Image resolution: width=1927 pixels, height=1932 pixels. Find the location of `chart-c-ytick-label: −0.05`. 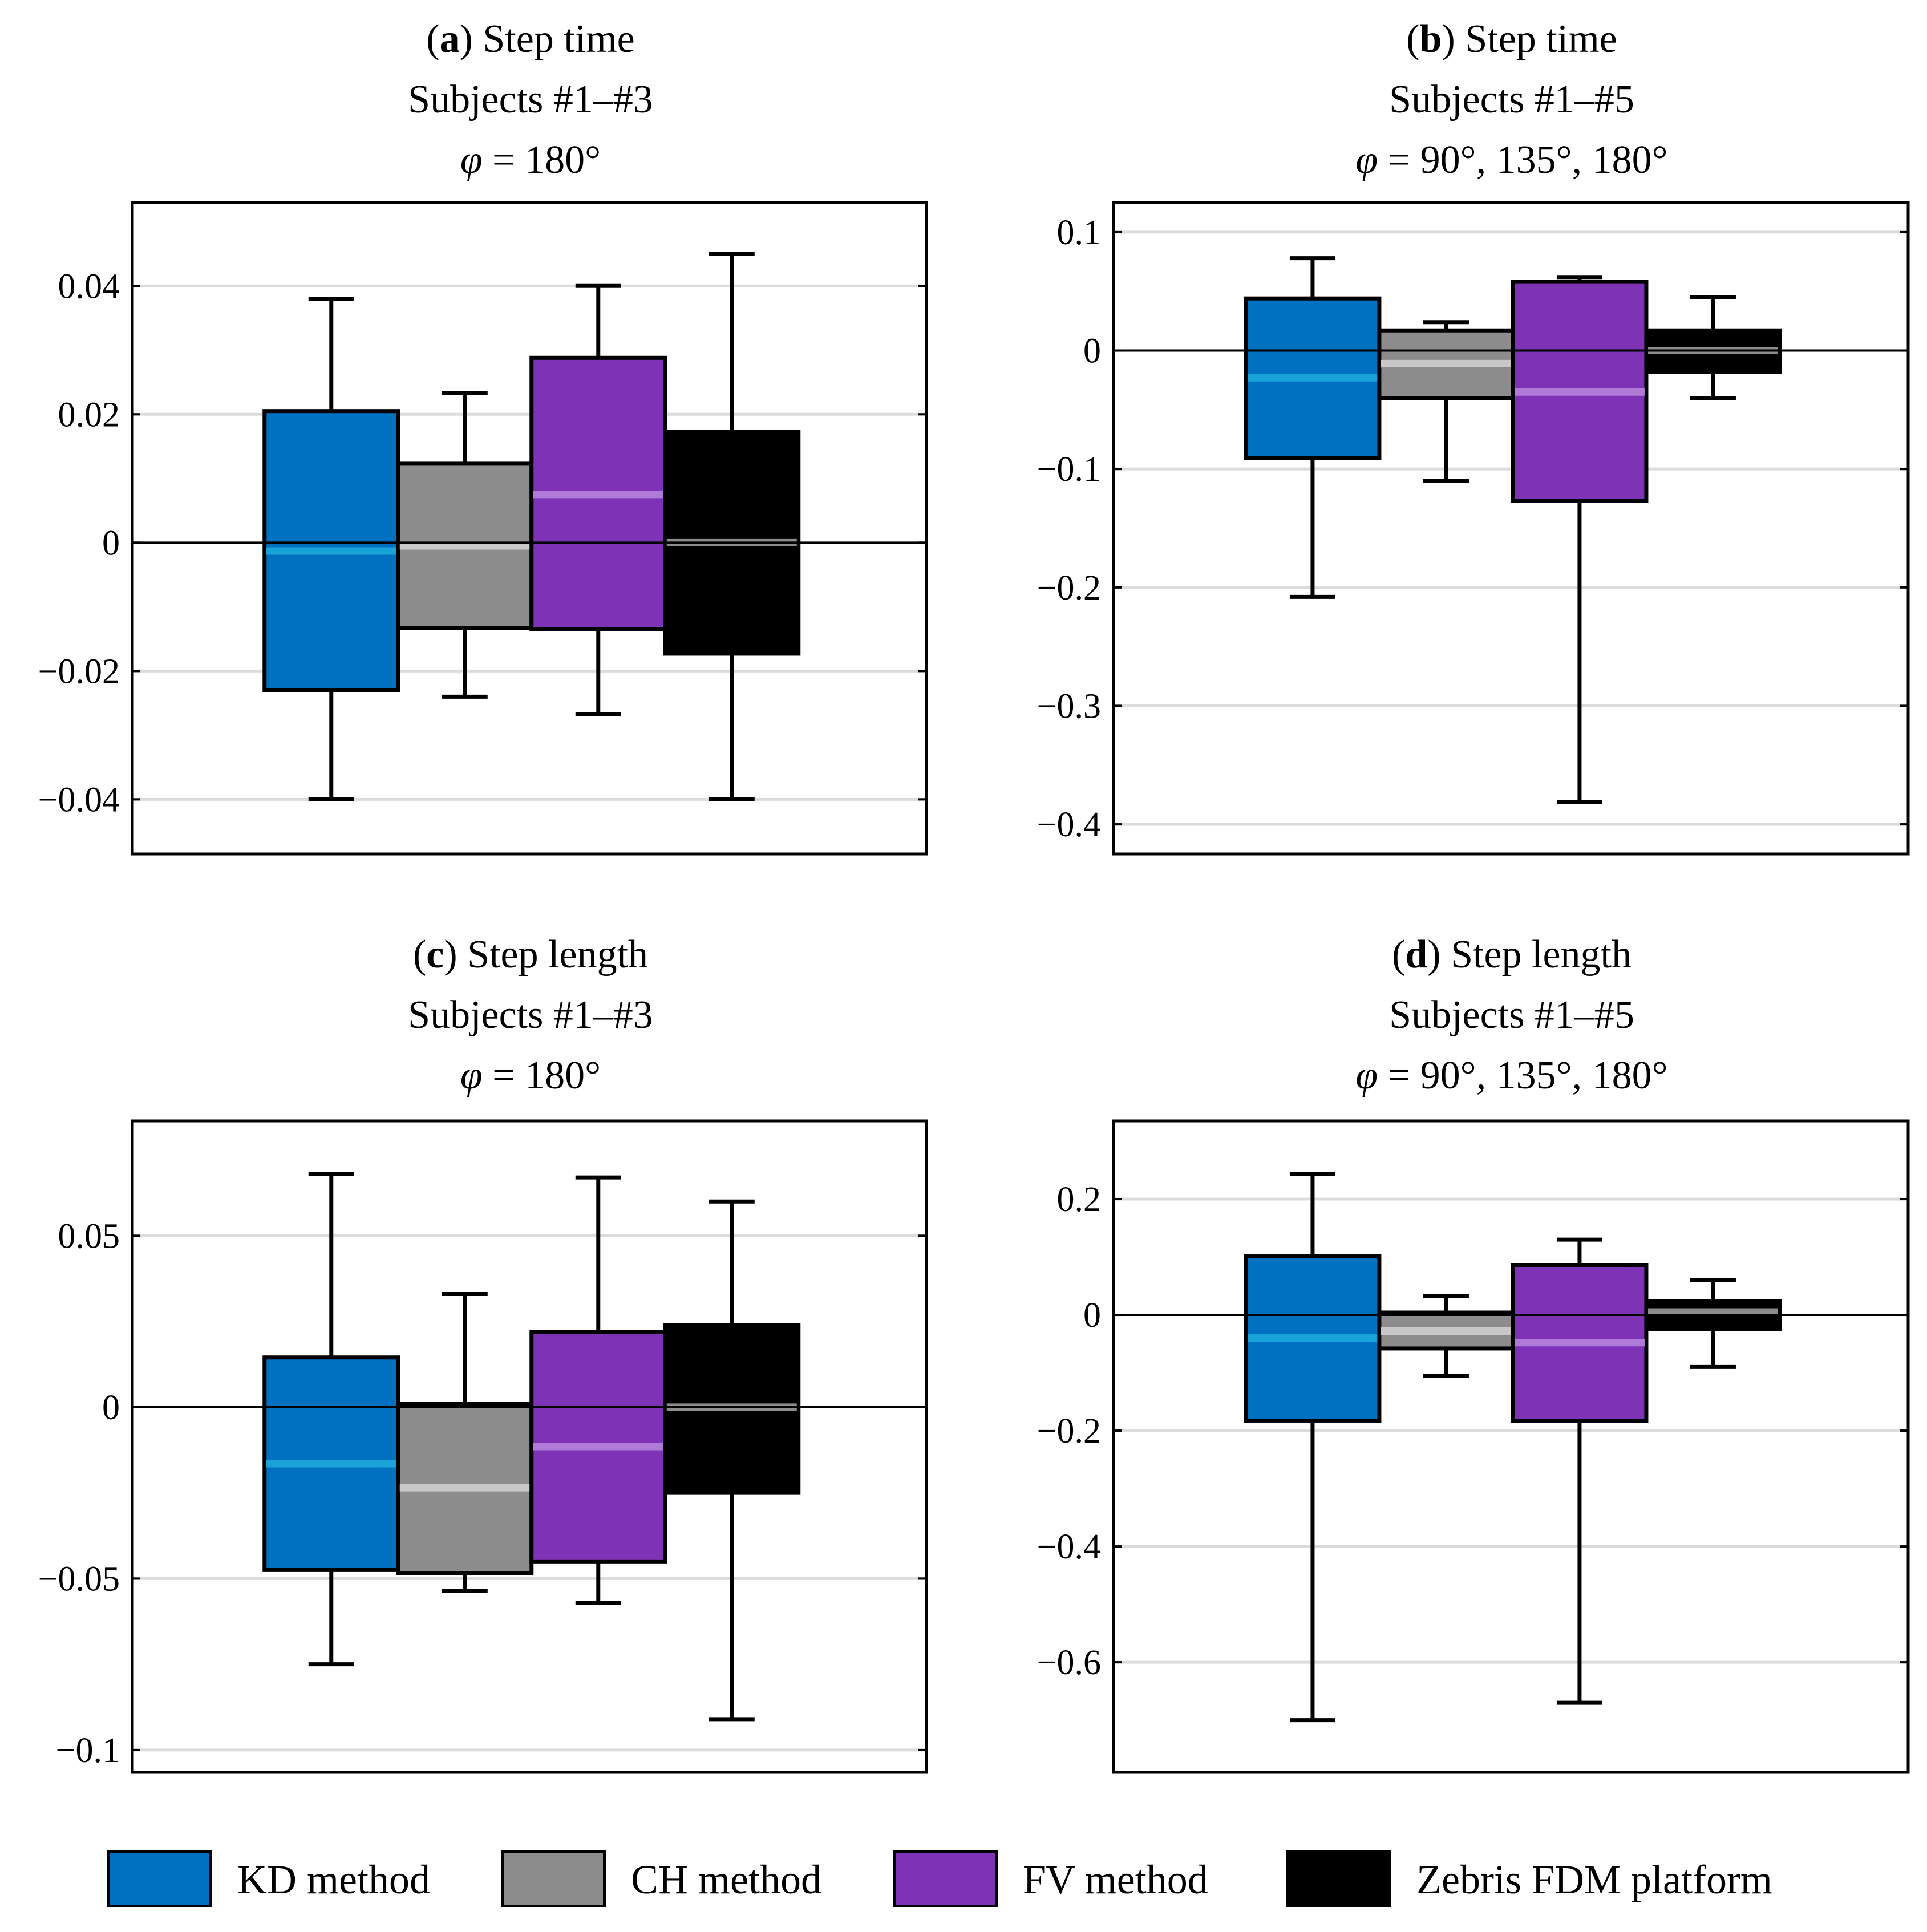

chart-c-ytick-label: −0.05 is located at coordinates (79, 1579).